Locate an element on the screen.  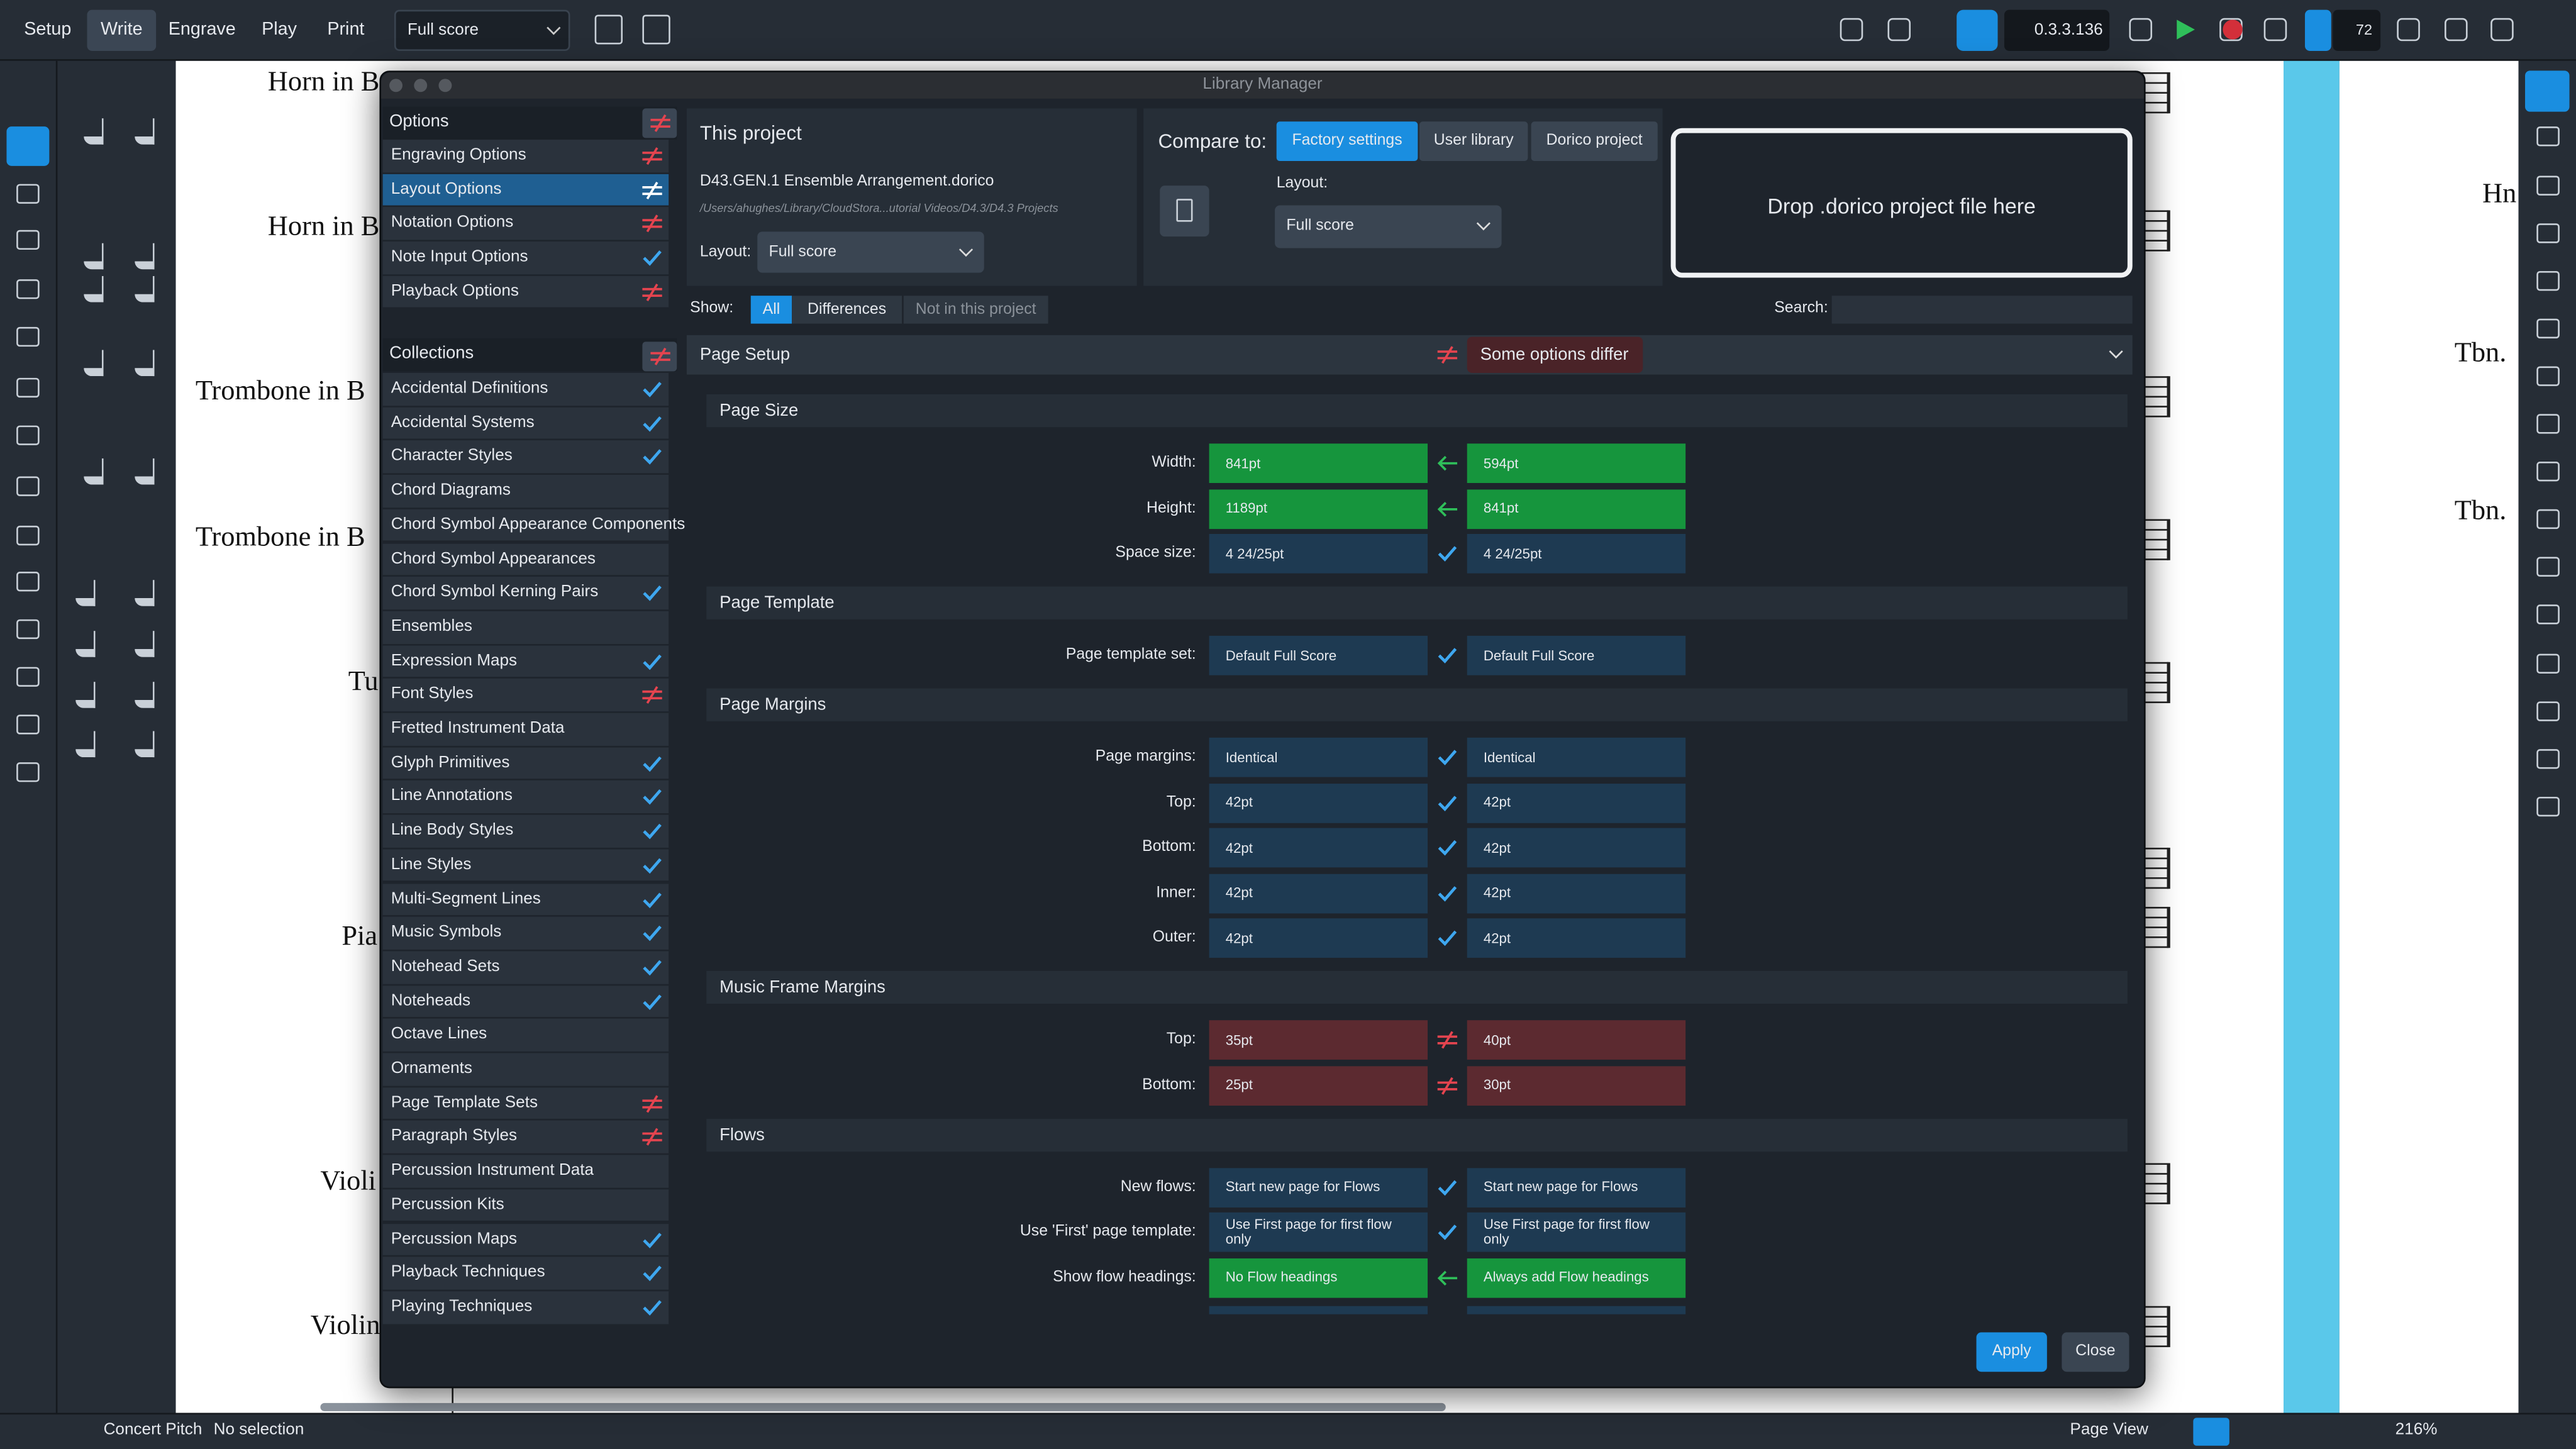
list-item: Chord Diagrams is located at coordinates (525, 491).